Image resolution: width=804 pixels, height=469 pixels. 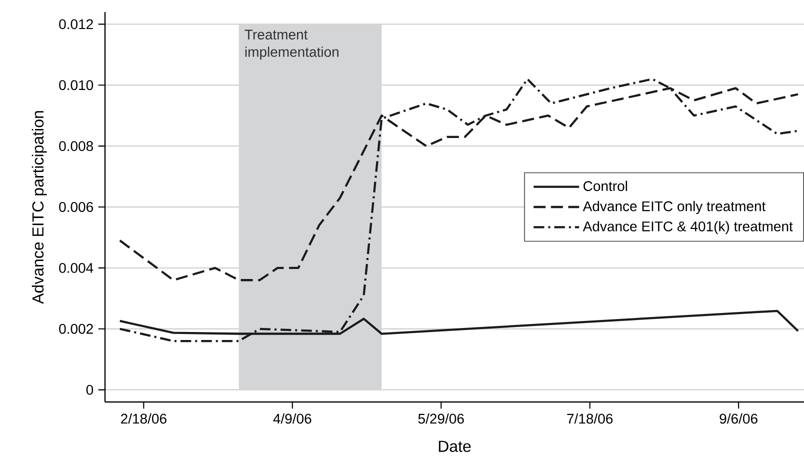 What do you see at coordinates (76, 329) in the screenshot?
I see `y-tick-label: 0.002` at bounding box center [76, 329].